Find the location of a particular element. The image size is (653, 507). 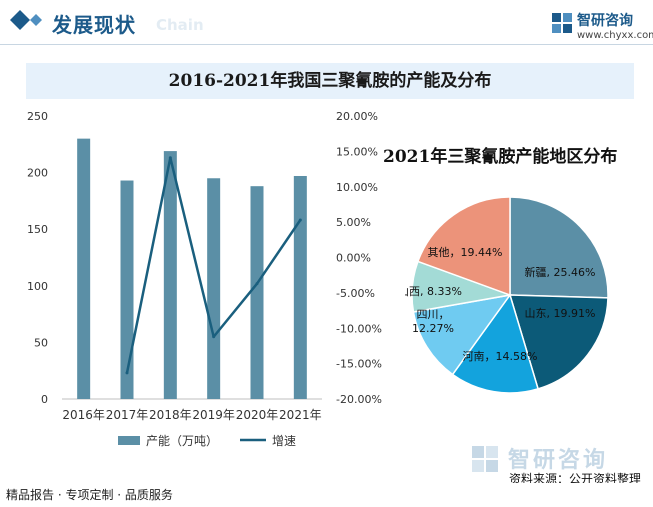

pie-label: 山西, 8.33% is located at coordinates (433, 291).